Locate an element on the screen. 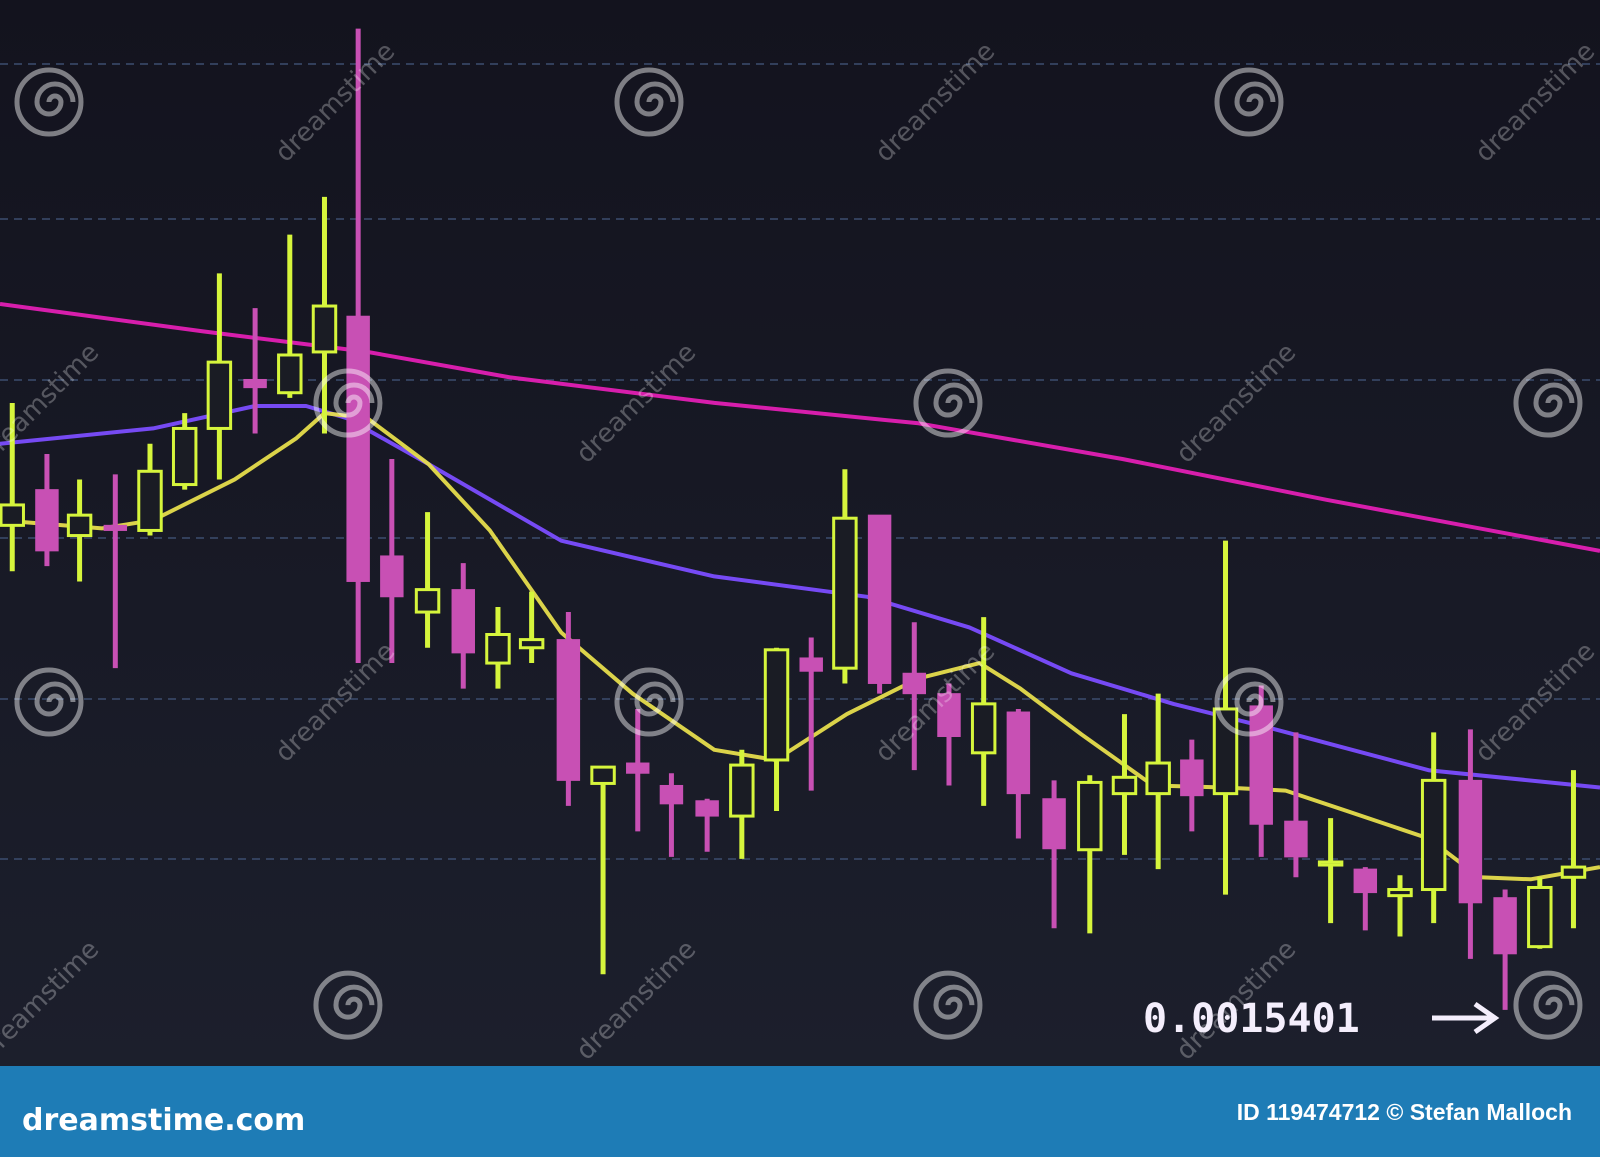 This screenshot has height=1157, width=1600. footer-credit: ID 119474712 © Stefan Malloch is located at coordinates (1404, 1112).